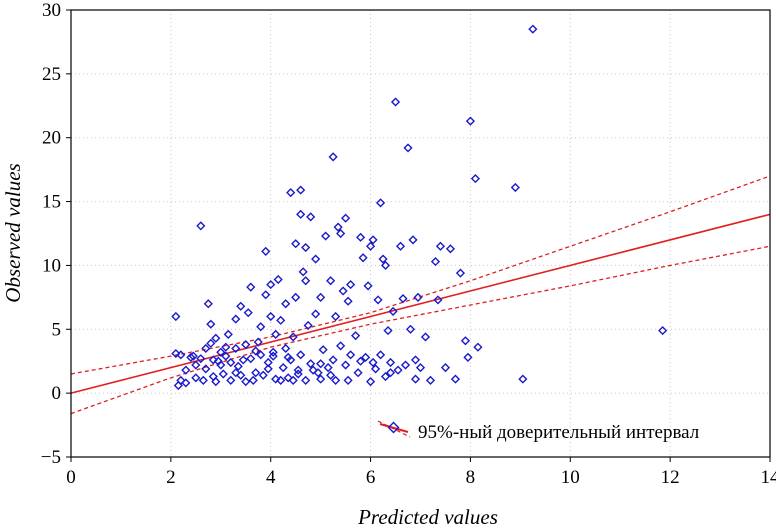 Image resolution: width=776 pixels, height=529 pixels. I want to click on x-tick-label: 14, so click(768, 477).